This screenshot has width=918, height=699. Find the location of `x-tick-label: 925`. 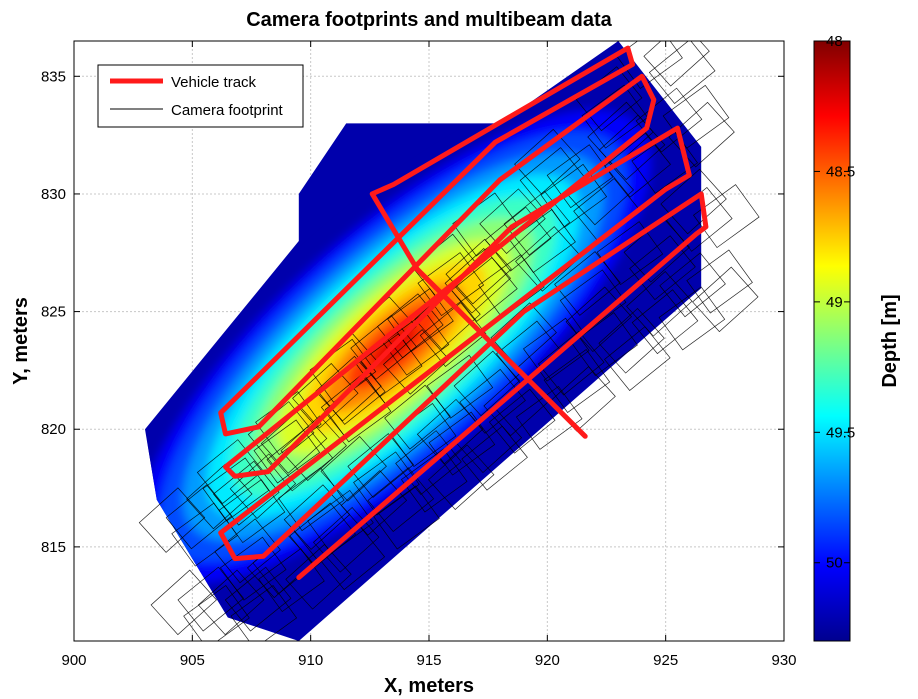

x-tick-label: 925 is located at coordinates (665, 660).